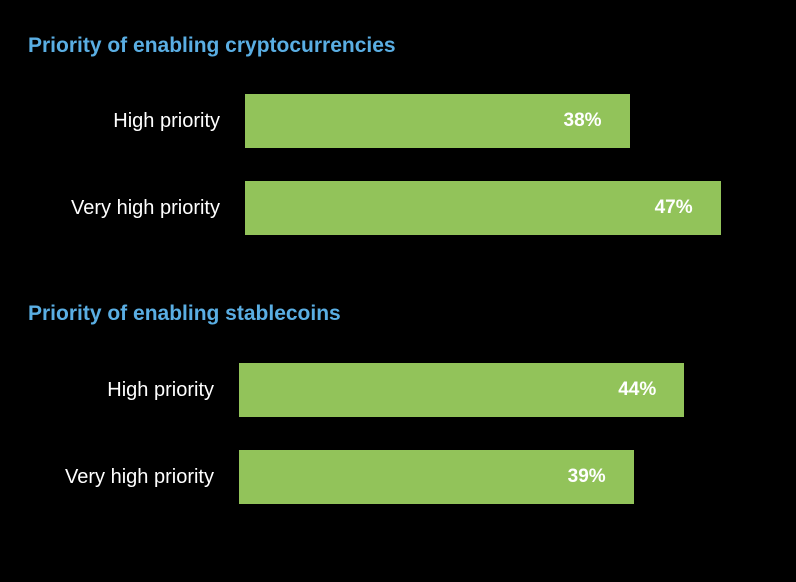  What do you see at coordinates (462, 390) in the screenshot?
I see `bar: 44%` at bounding box center [462, 390].